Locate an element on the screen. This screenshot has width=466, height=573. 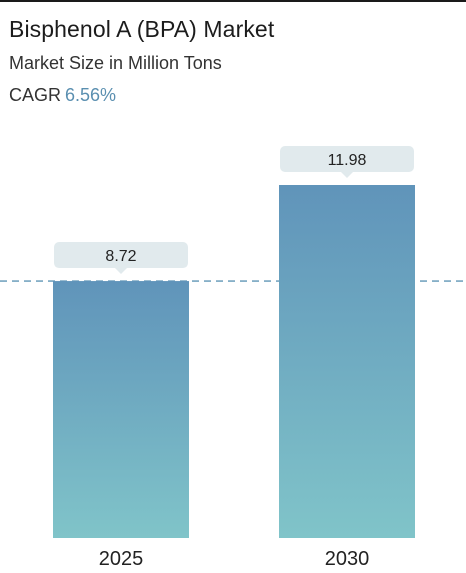
x-tick-label-2030: 2030 is located at coordinates (347, 559).